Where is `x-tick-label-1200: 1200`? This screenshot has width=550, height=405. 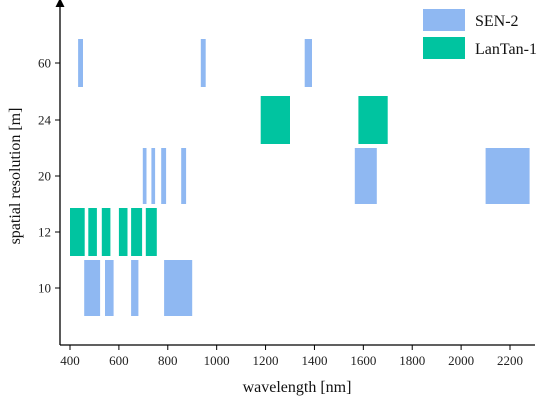 x-tick-label-1200: 1200 is located at coordinates (266, 360).